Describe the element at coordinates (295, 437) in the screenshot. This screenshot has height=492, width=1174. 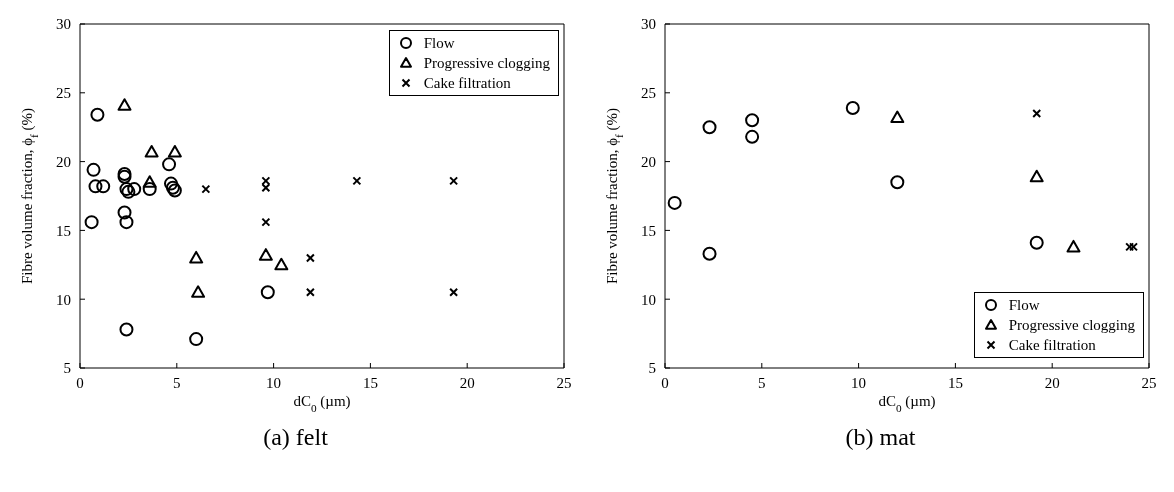
I see `text: (a) felt` at that location.